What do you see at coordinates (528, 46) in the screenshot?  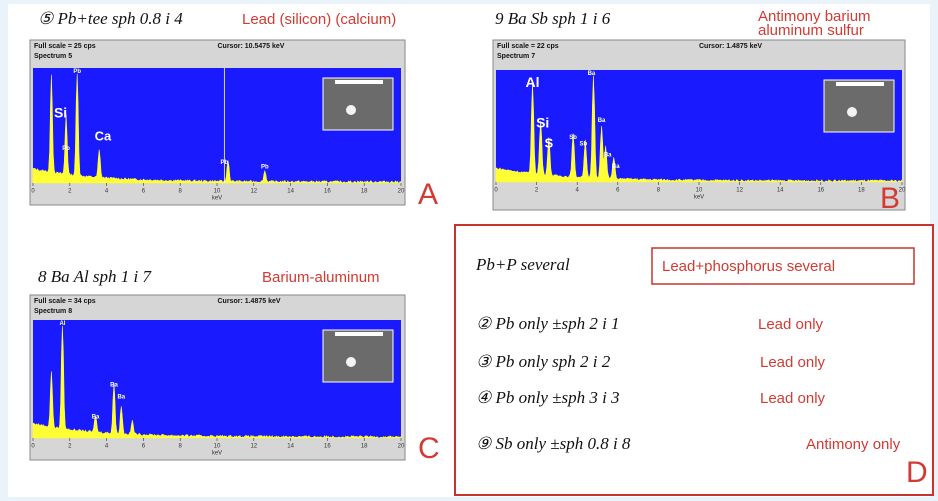 I see `full-scale: Full scale = 22 cps` at bounding box center [528, 46].